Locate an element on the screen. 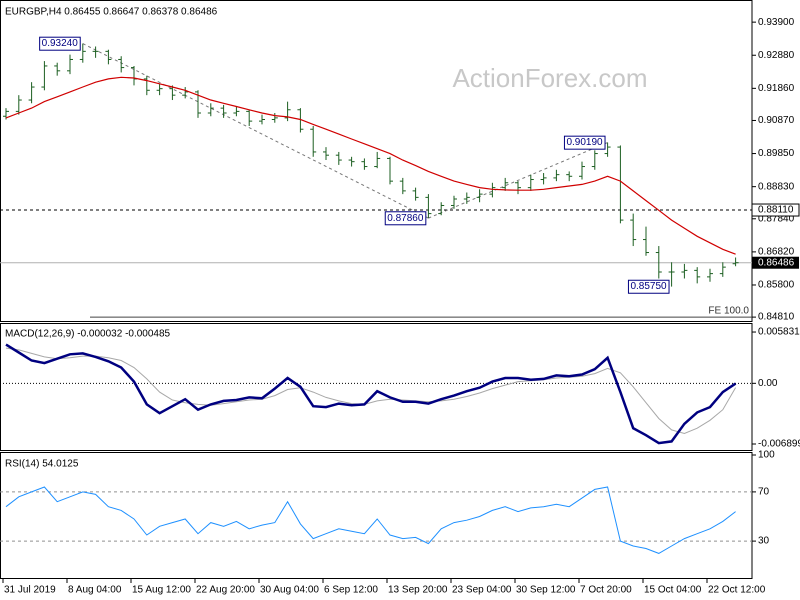 This screenshot has height=600, width=800. rsi-line is located at coordinates (370, 520).